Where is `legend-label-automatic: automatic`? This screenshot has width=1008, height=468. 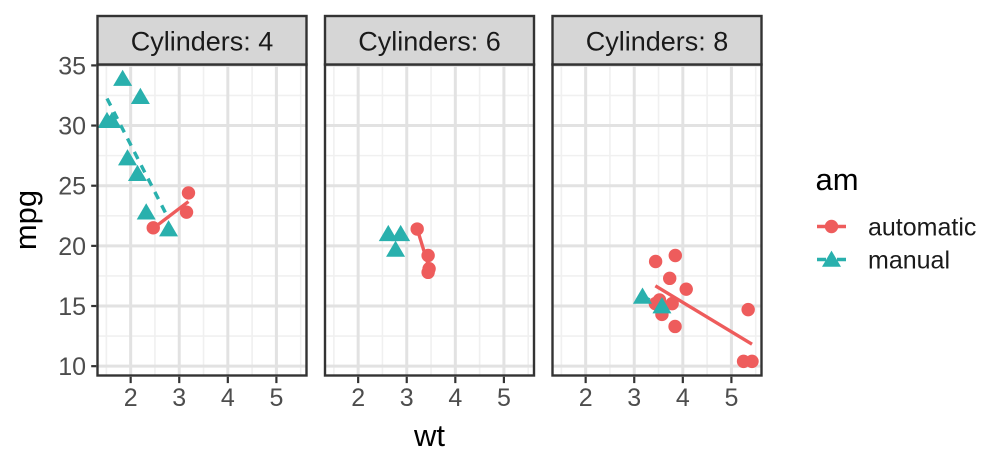
legend-label-automatic: automatic is located at coordinates (922, 228).